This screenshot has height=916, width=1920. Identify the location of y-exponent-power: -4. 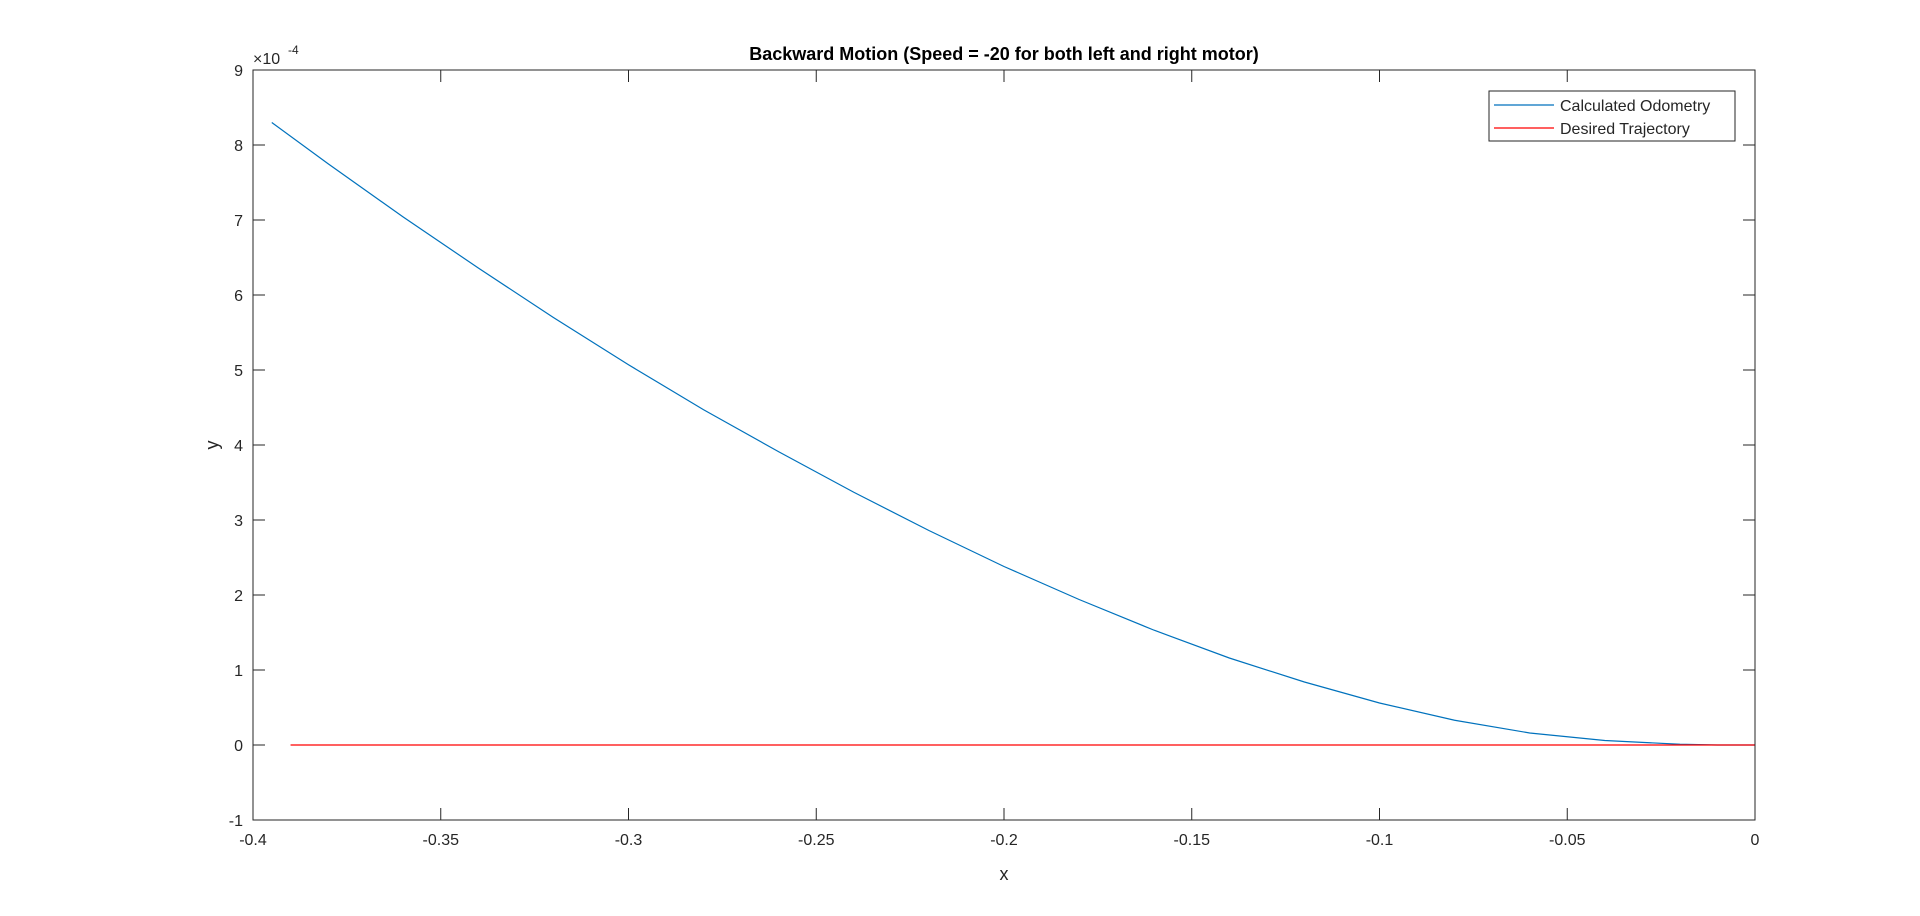
(293, 50).